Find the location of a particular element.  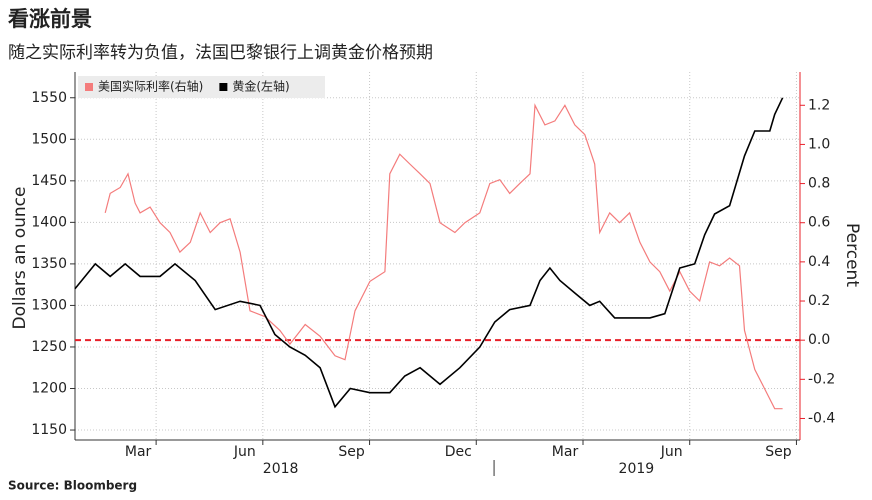

y-tick-label: 1150 is located at coordinates (49, 430).